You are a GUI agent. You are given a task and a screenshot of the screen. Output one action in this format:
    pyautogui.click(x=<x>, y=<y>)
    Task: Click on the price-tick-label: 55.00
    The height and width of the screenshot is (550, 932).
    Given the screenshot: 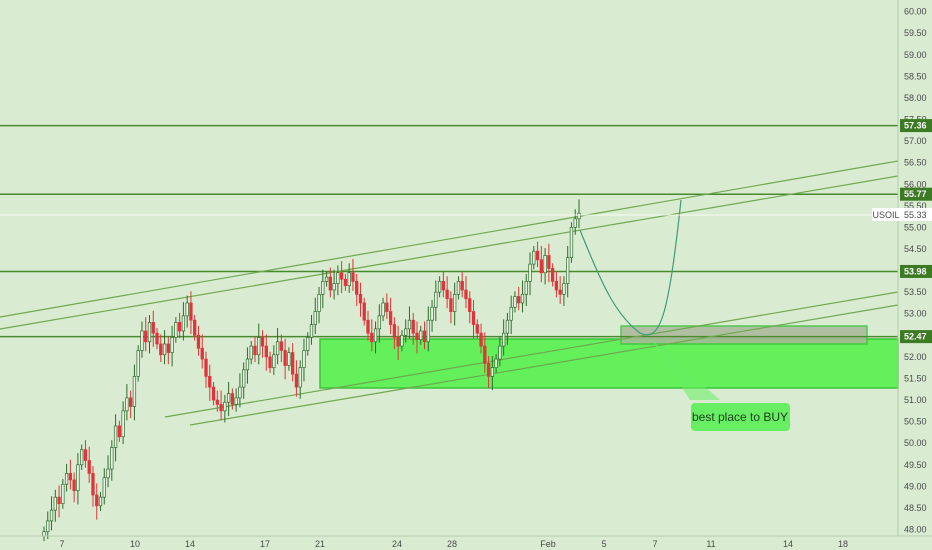 What is the action you would take?
    pyautogui.click(x=915, y=227)
    